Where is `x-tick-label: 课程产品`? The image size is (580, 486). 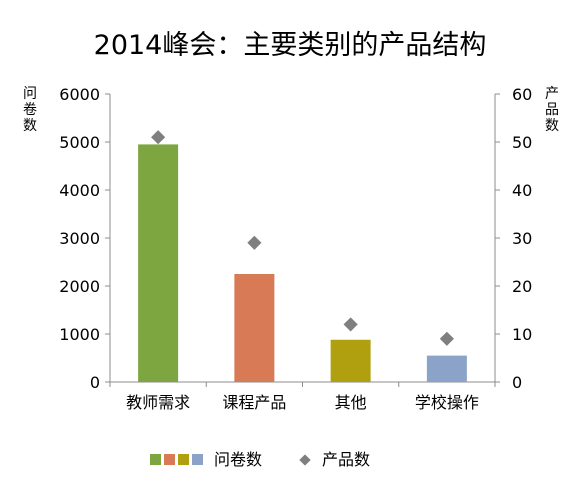 x-tick-label: 课程产品 is located at coordinates (254, 402).